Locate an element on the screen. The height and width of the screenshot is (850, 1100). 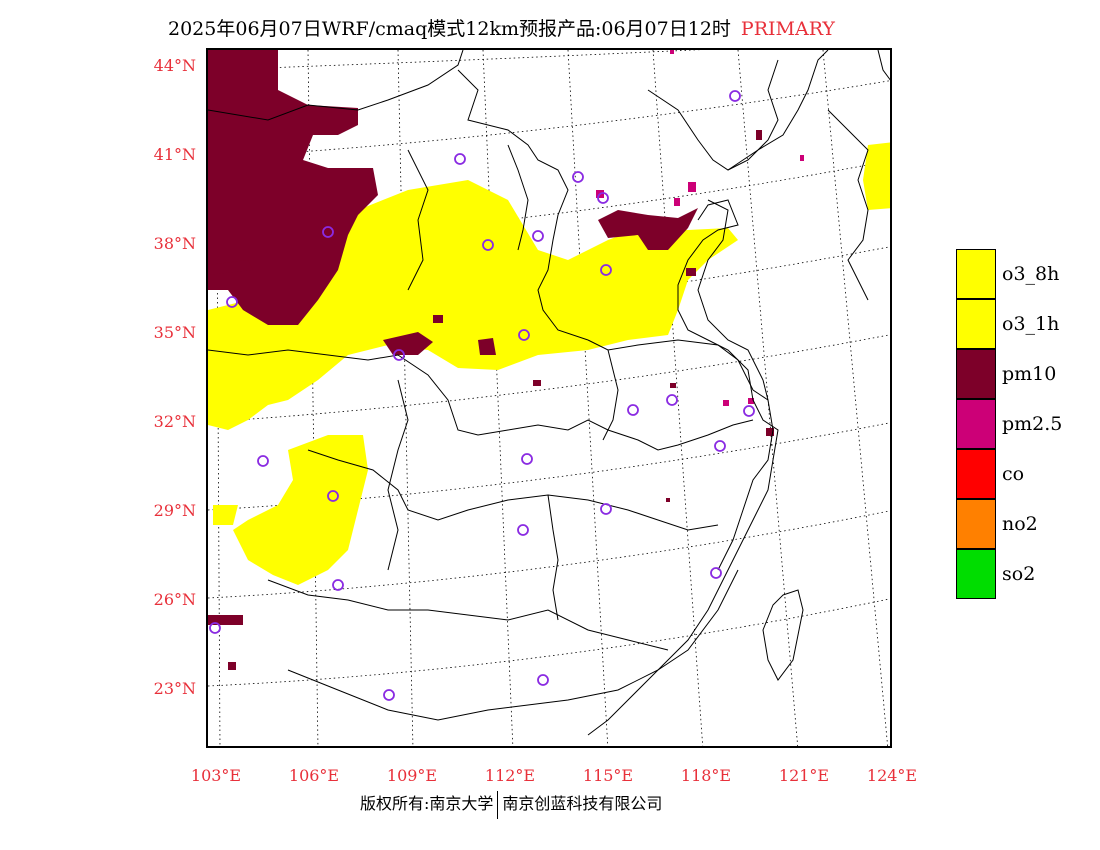
lon-label-103: 103°E is located at coordinates (216, 775).